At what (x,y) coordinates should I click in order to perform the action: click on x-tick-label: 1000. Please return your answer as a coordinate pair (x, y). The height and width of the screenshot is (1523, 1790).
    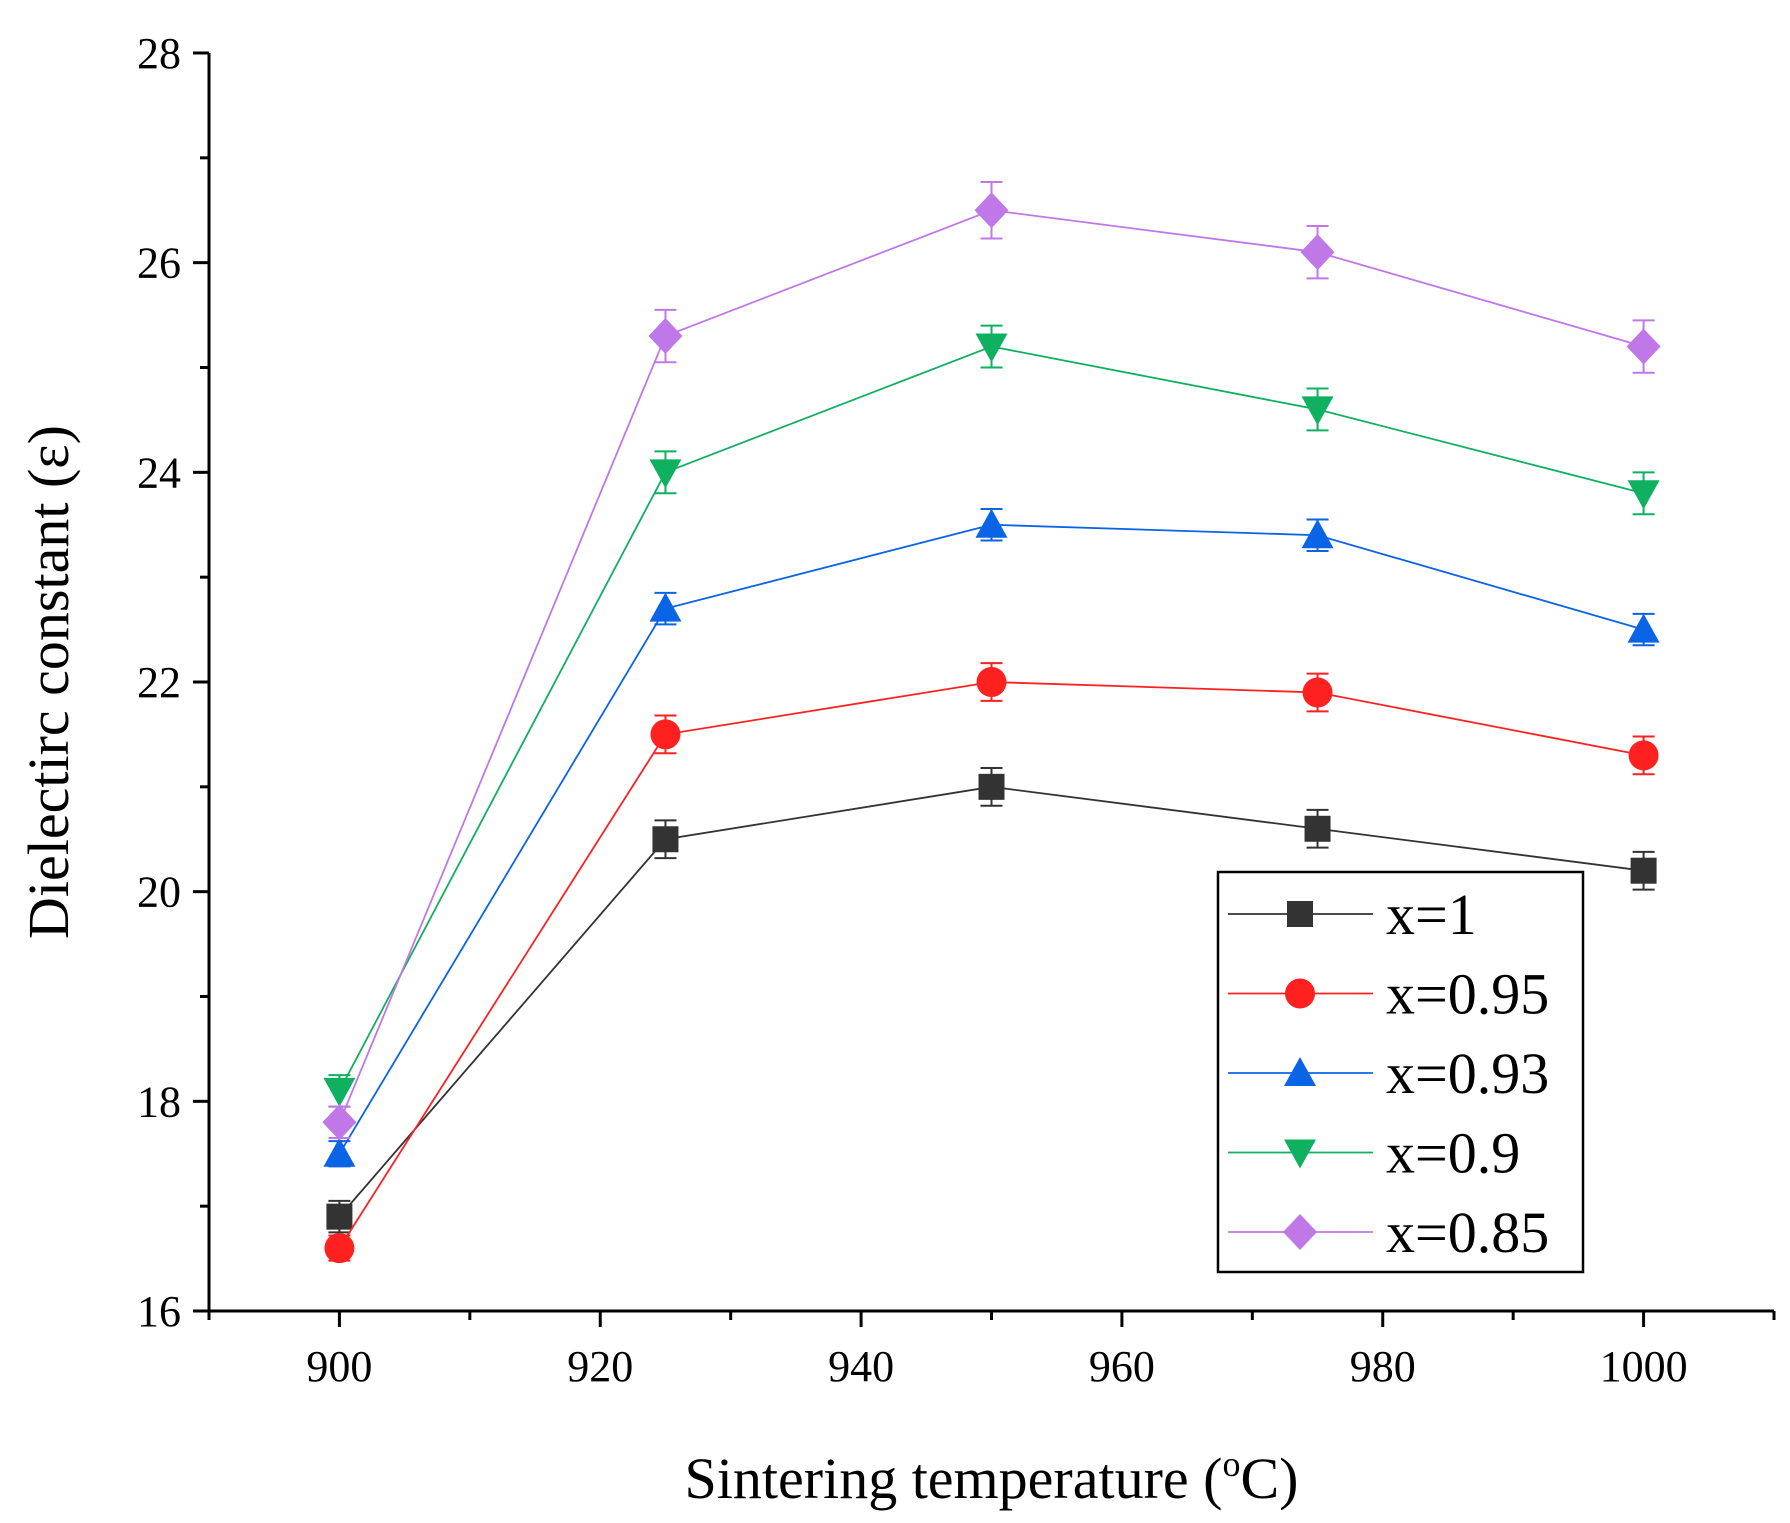
    Looking at the image, I should click on (1644, 1366).